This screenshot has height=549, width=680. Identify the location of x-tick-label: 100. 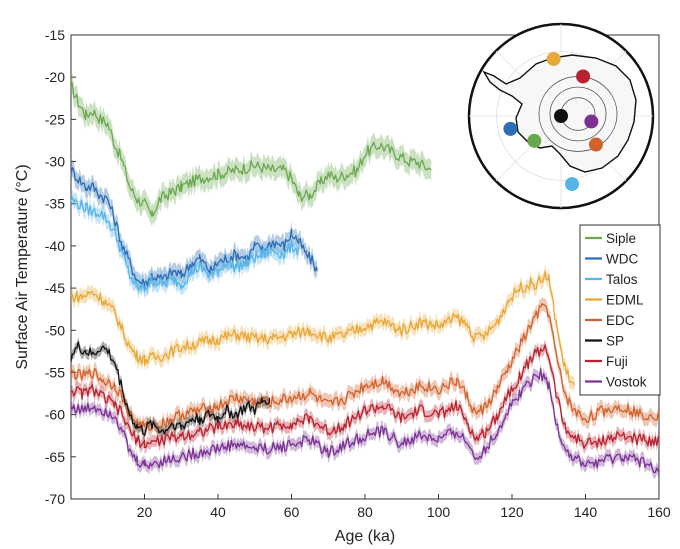
(439, 512).